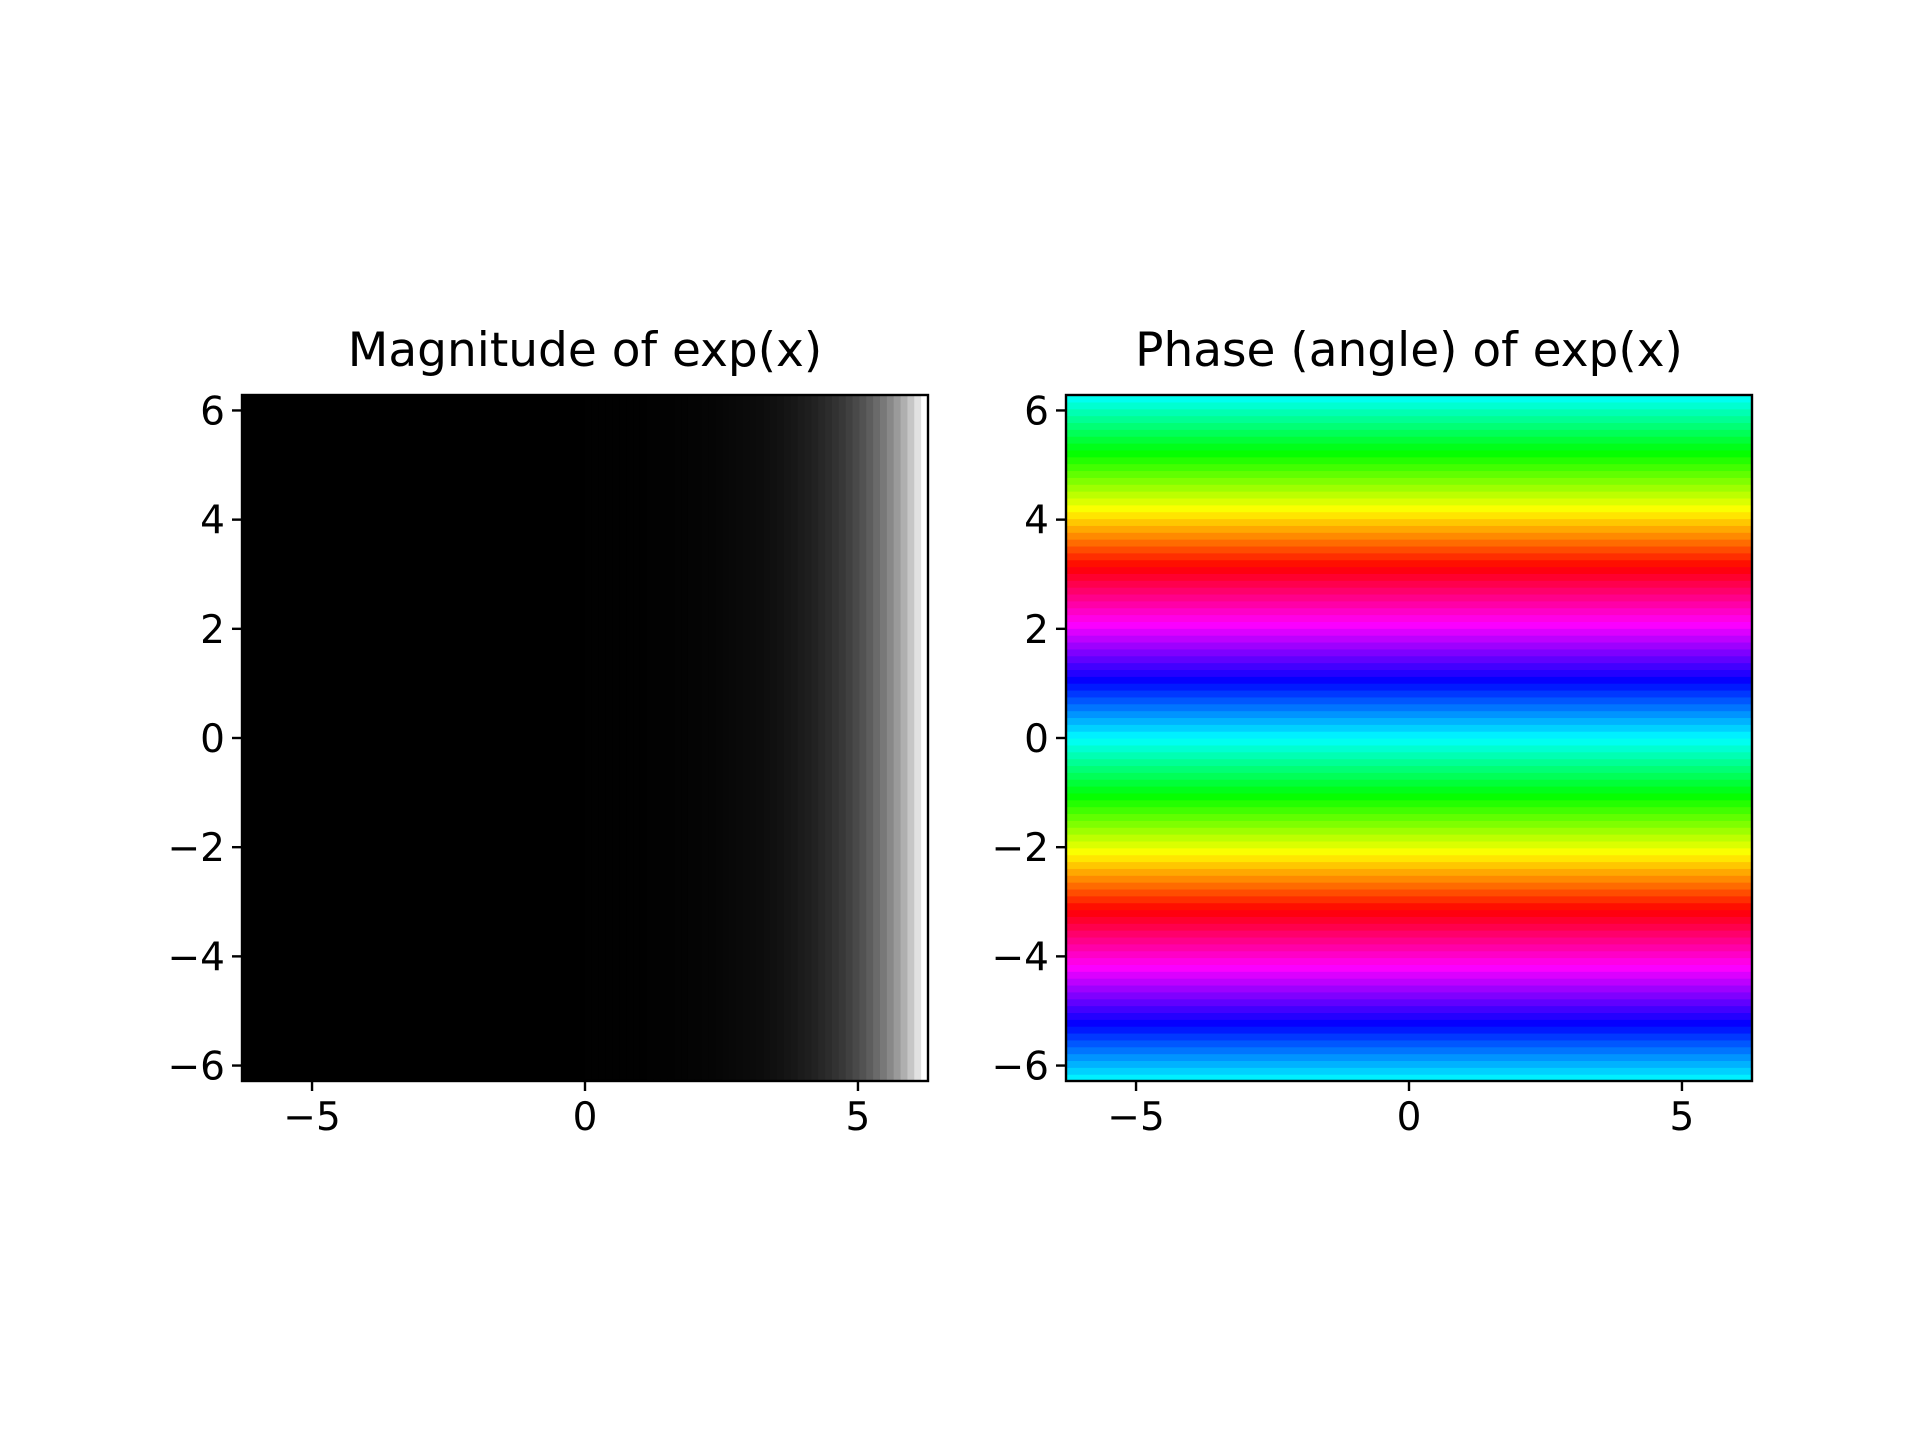  Describe the element at coordinates (212, 630) in the screenshot. I see `magnitude-y-tick-label: 2` at that location.